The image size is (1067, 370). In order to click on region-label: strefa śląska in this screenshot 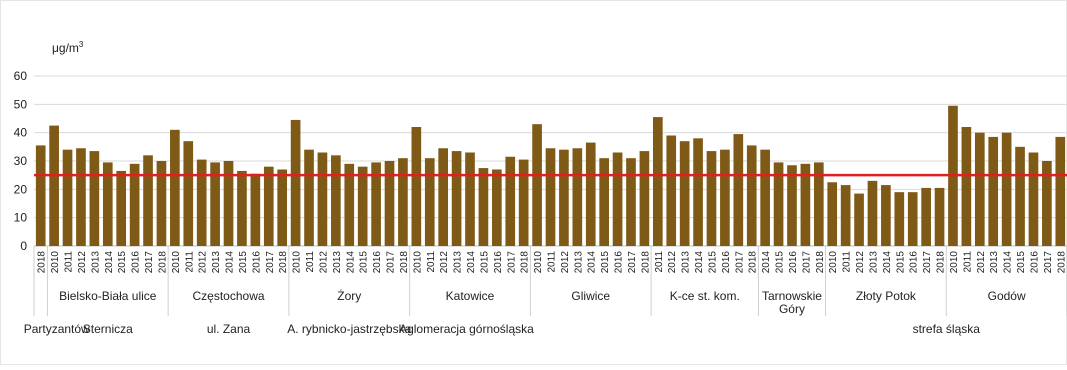, I will do `click(947, 329)`.